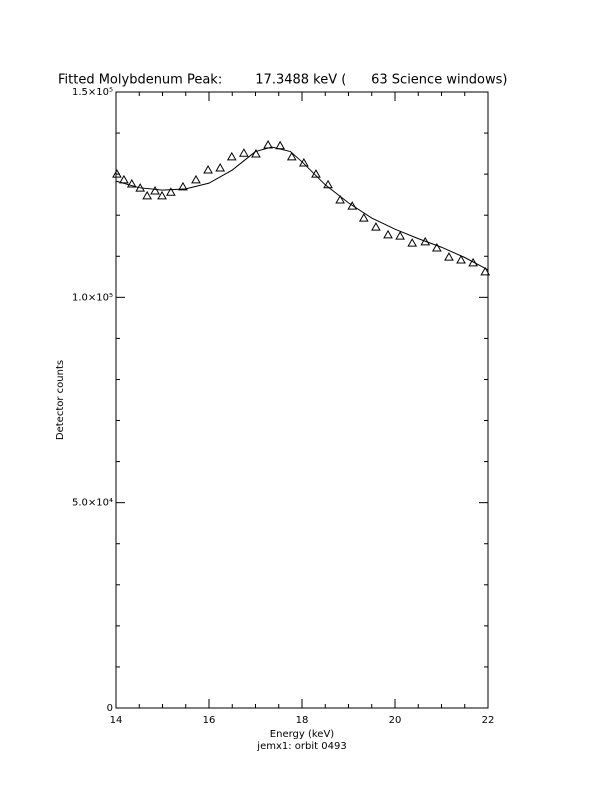 Image resolution: width=612 pixels, height=792 pixels. I want to click on x-tick-label: 18, so click(302, 720).